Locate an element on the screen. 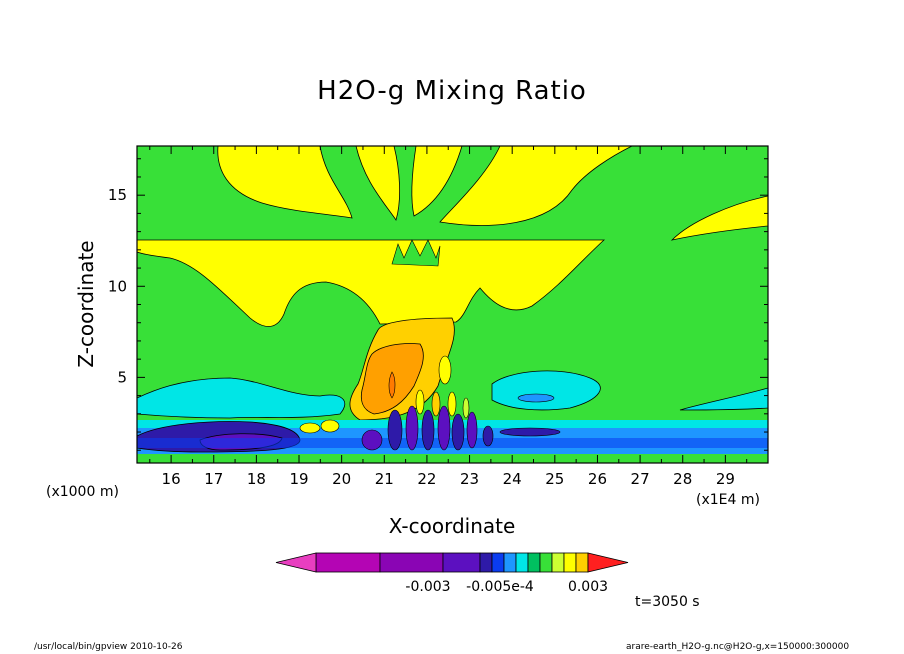  contour-yellow-top-center is located at coordinates (378, 183).